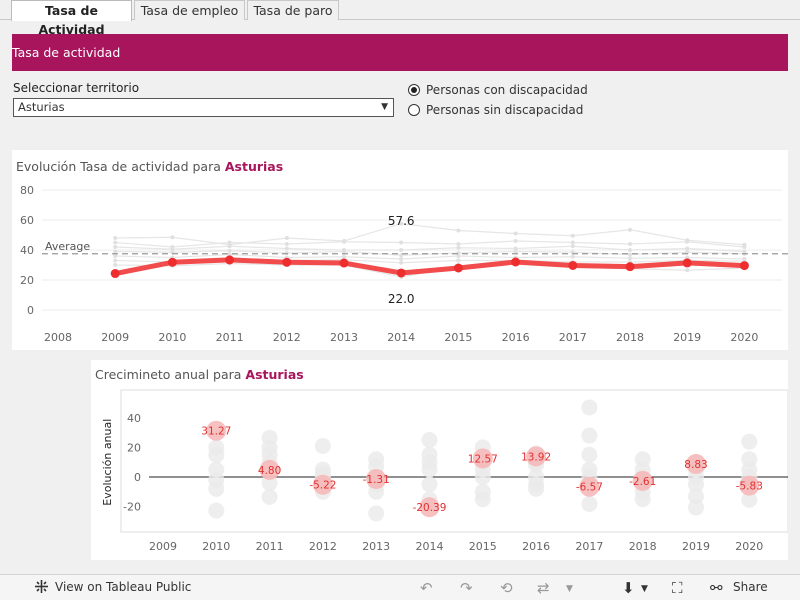 This screenshot has height=600, width=800. I want to click on max-label: 57.6, so click(401, 221).